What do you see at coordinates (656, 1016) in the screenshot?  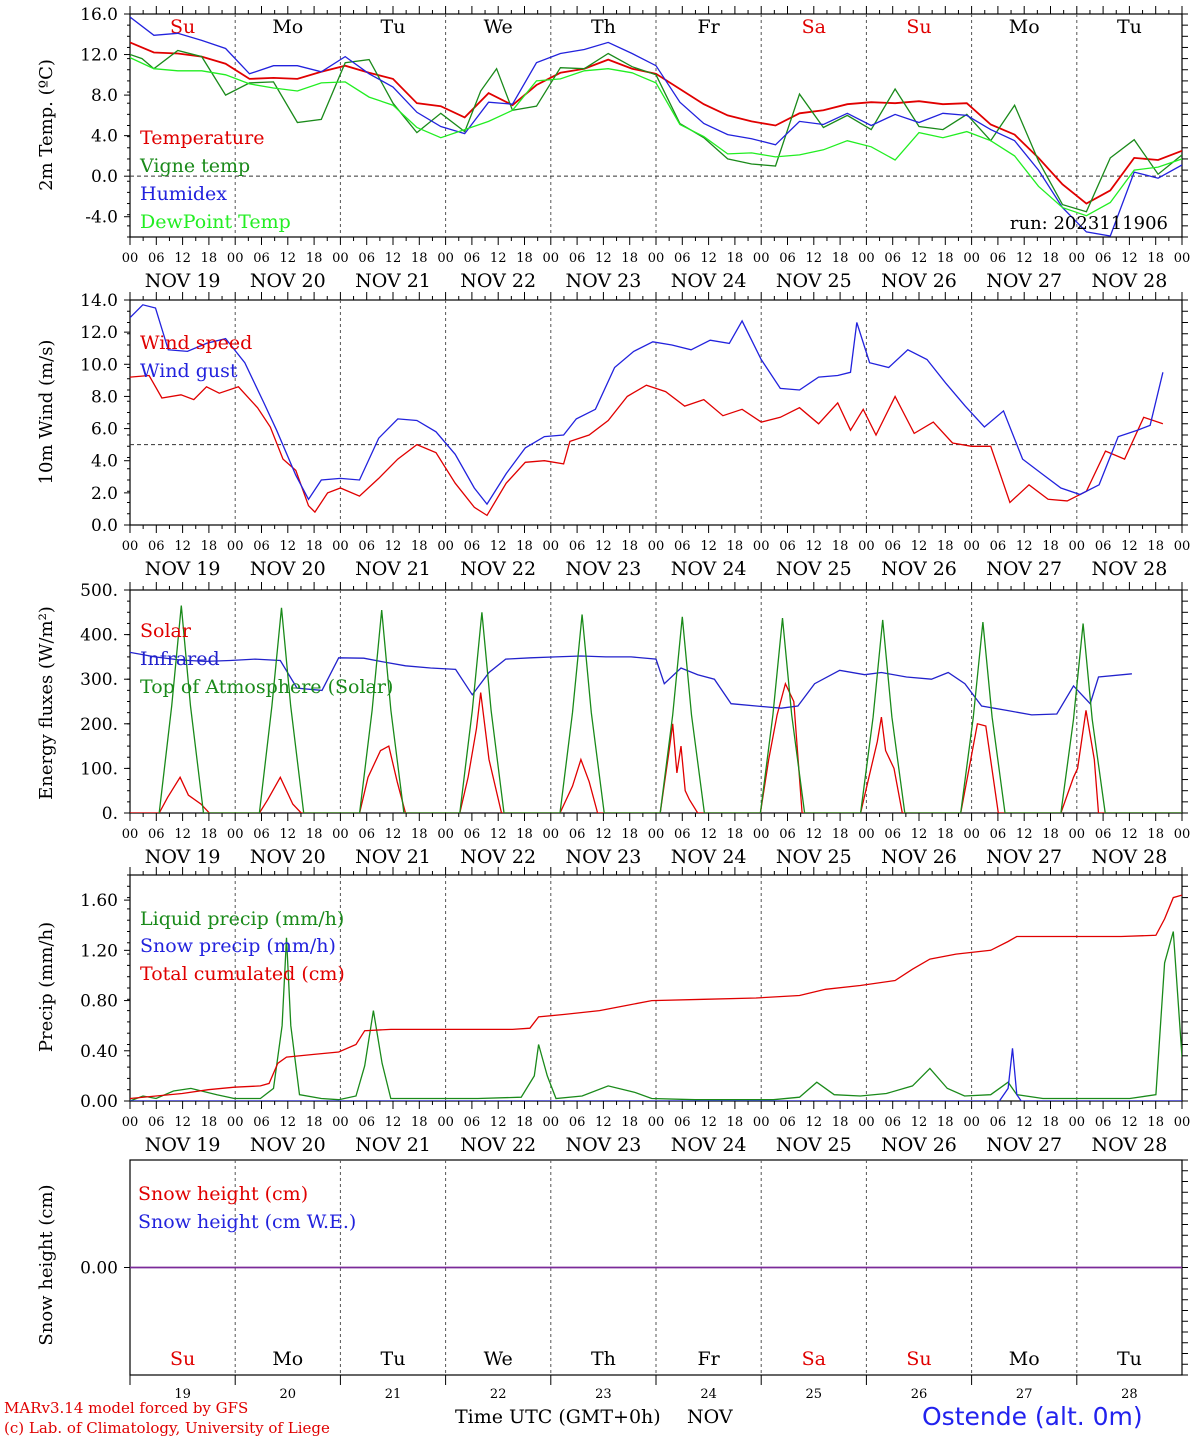 I see `series-line-liquid-precip-mm-h` at bounding box center [656, 1016].